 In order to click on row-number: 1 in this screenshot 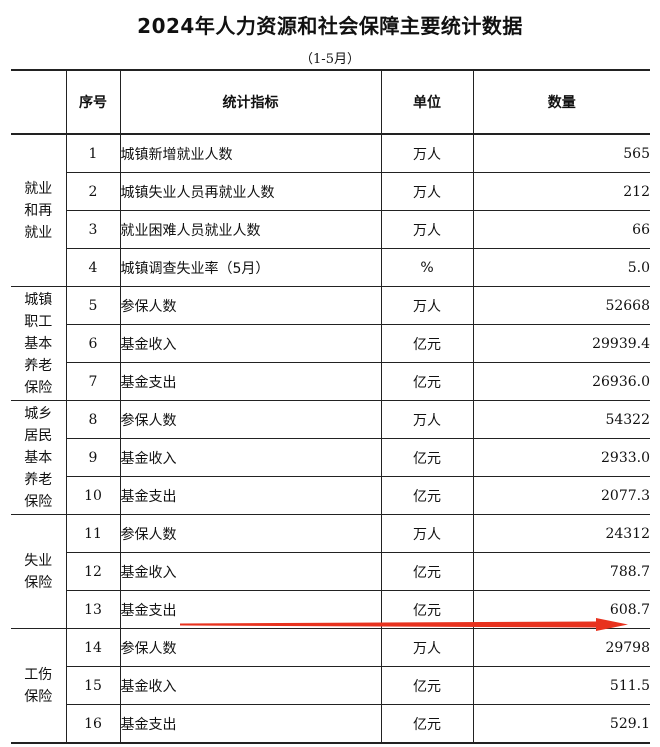, I will do `click(93, 153)`.